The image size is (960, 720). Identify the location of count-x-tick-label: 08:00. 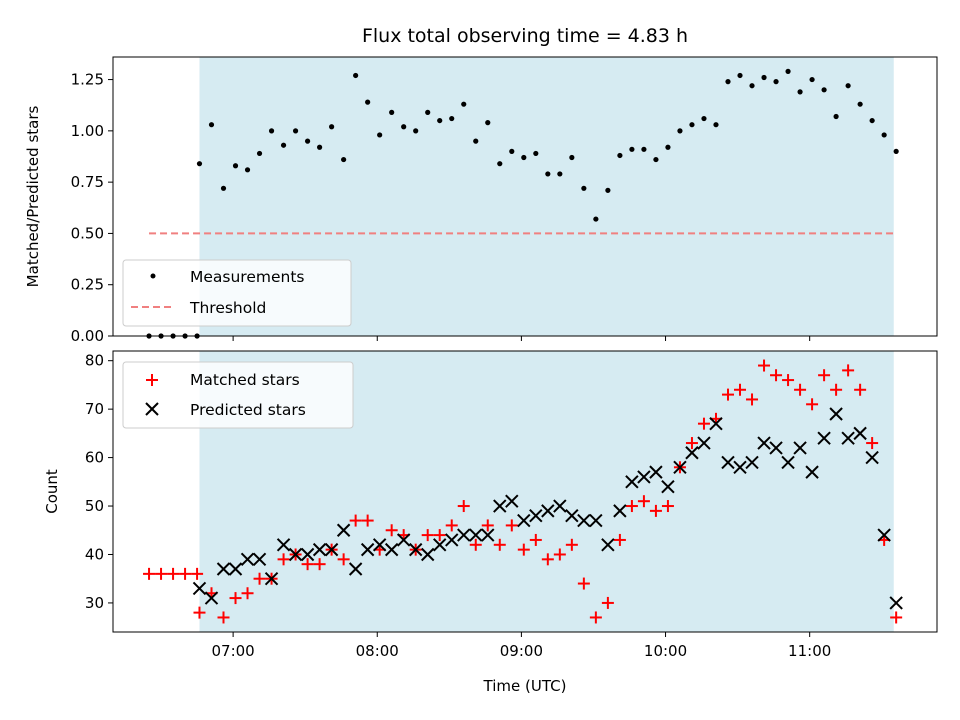
(377, 651).